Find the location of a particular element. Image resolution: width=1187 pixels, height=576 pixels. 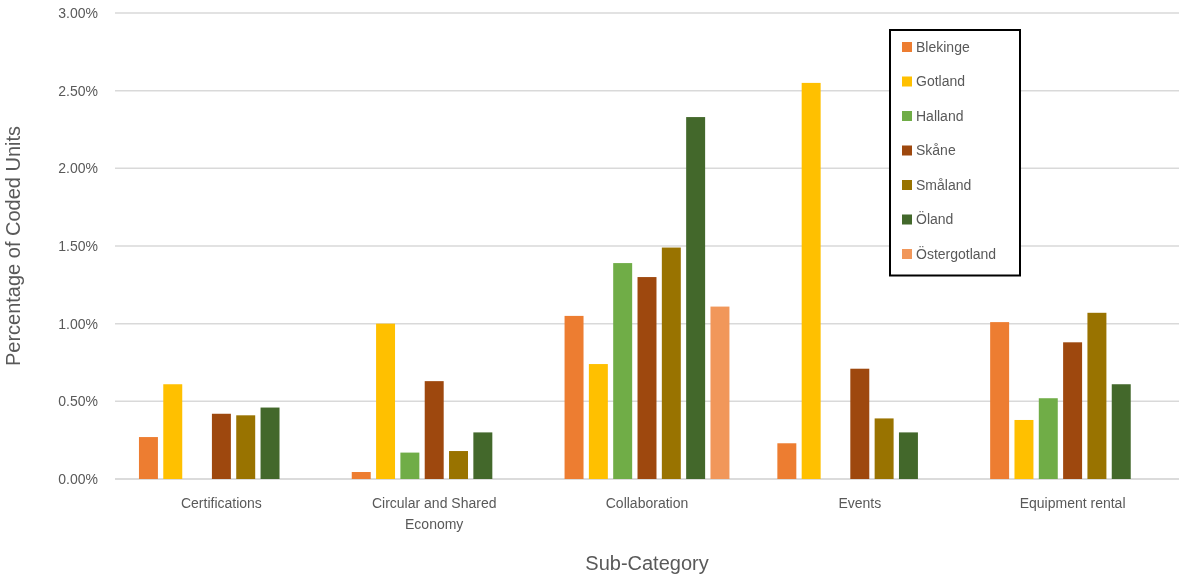

x-tick-label: Circular and Shared Economy is located at coordinates (434, 513).